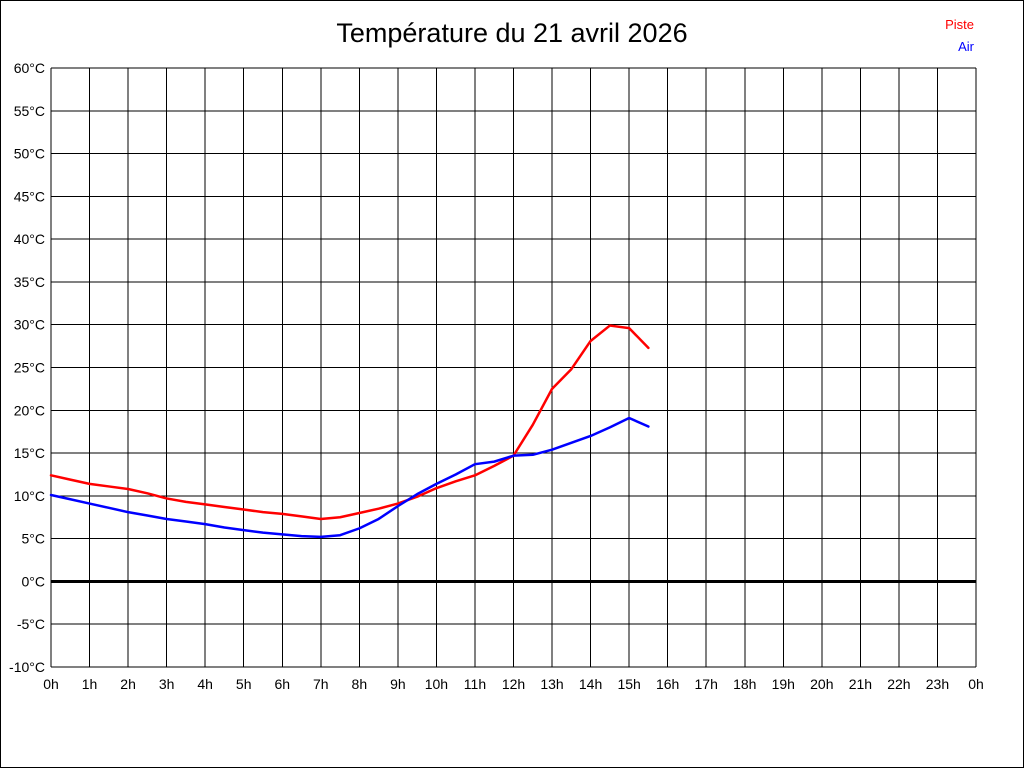  Describe the element at coordinates (398, 684) in the screenshot. I see `x-tick-label: 9h` at that location.